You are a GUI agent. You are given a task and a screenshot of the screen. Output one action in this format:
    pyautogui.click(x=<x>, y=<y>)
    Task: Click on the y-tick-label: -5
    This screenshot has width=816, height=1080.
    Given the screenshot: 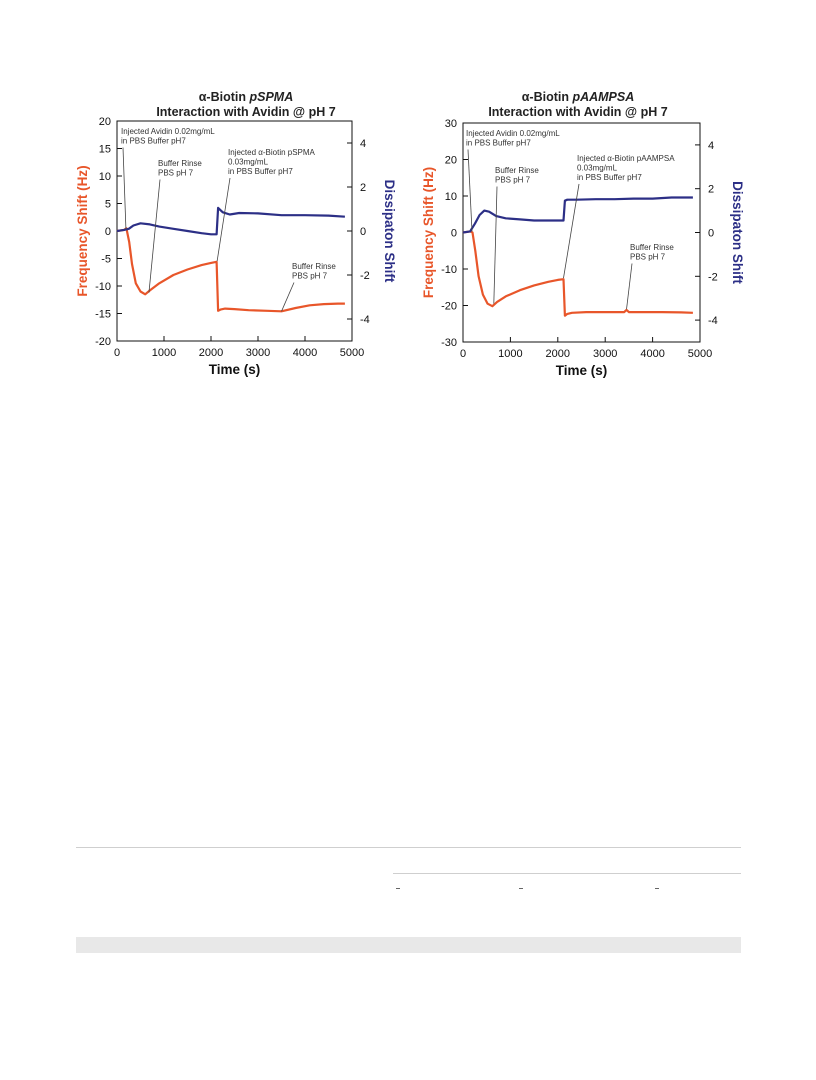 What is the action you would take?
    pyautogui.click(x=106, y=260)
    